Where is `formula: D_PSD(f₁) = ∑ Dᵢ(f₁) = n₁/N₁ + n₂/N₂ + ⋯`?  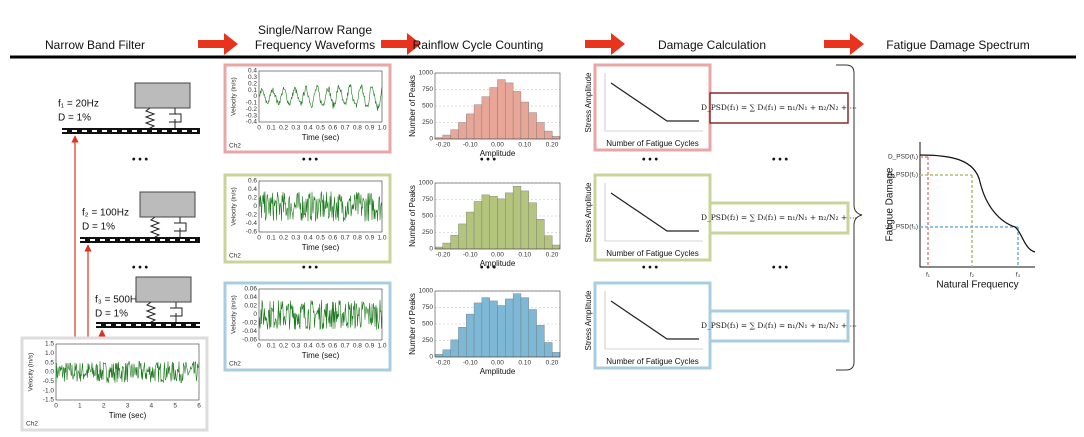
formula: D_PSD(f₁) = ∑ Dᵢ(f₁) = n₁/N₁ + n₂/N₂ + ⋯ is located at coordinates (779, 107).